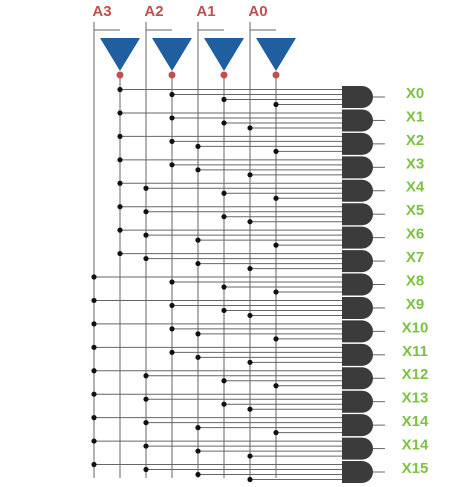  Describe the element at coordinates (257, 11) in the screenshot. I see `input-label: A0` at that location.